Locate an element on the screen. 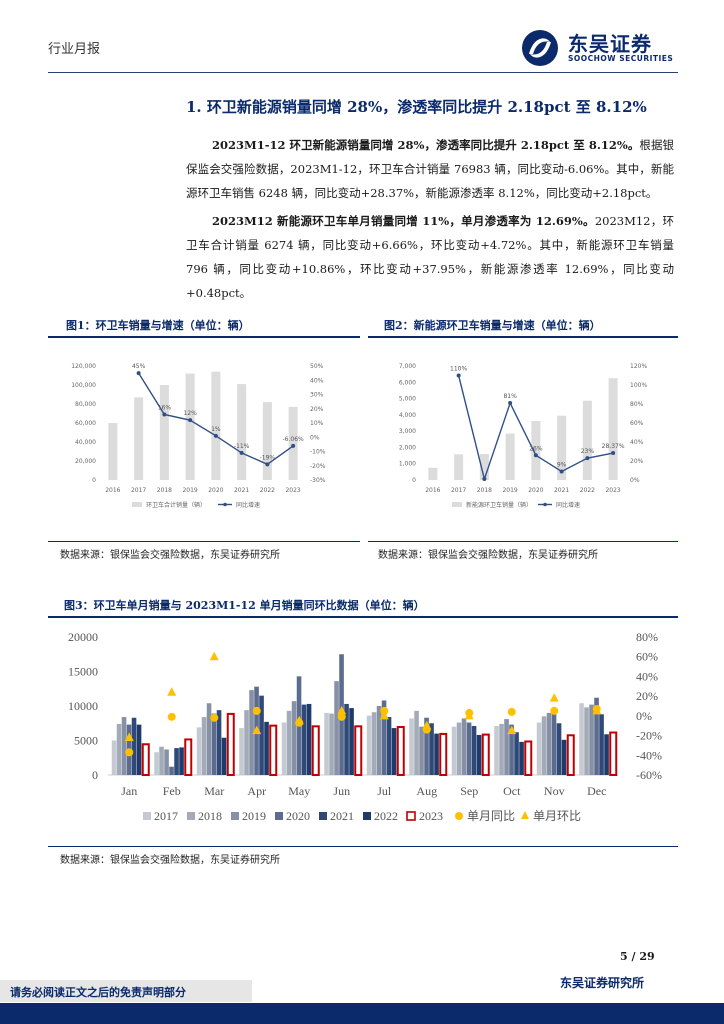 Image resolution: width=724 pixels, height=1024 pixels. fig2-legend-line-label: 同比增速 is located at coordinates (568, 505).